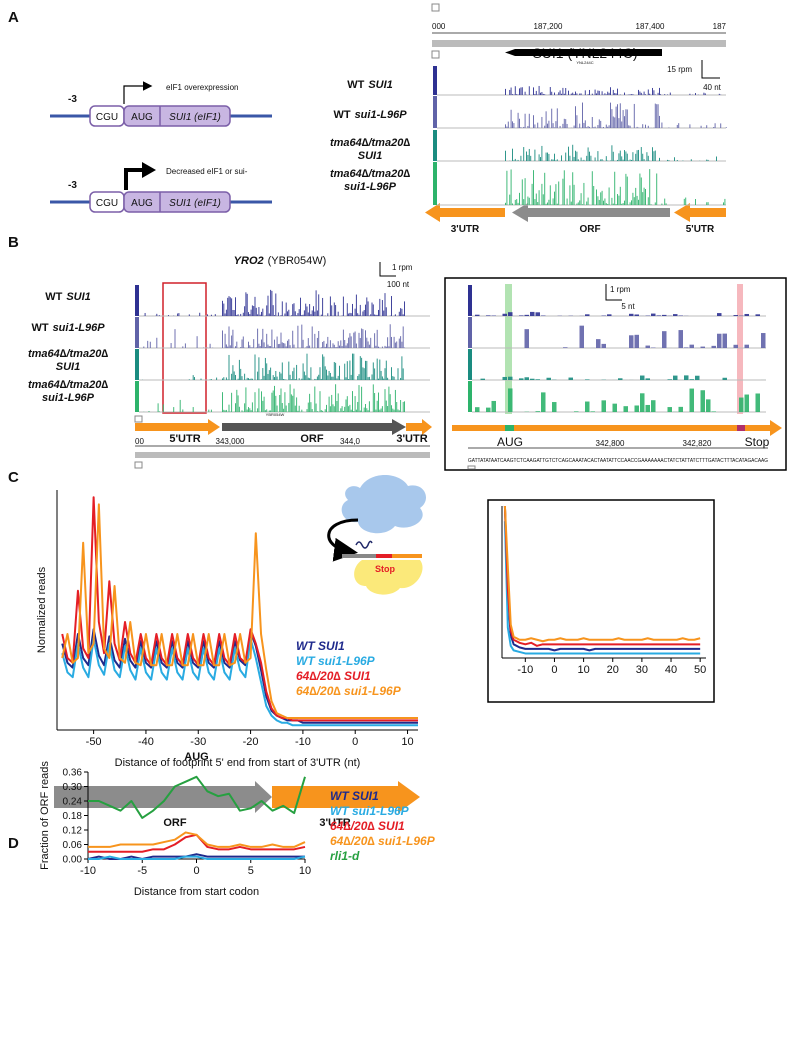  What do you see at coordinates (584, 62) in the screenshot?
I see `gene-id: YNL244C` at bounding box center [584, 62].